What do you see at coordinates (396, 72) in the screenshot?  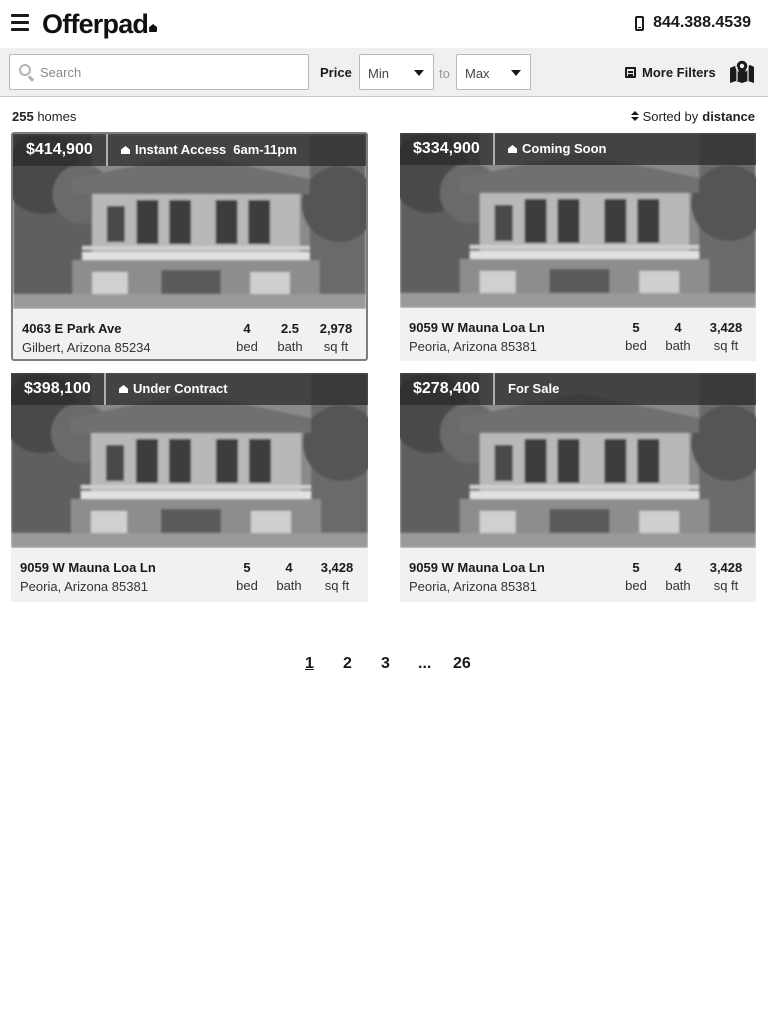 I see `price-min-select: Min` at bounding box center [396, 72].